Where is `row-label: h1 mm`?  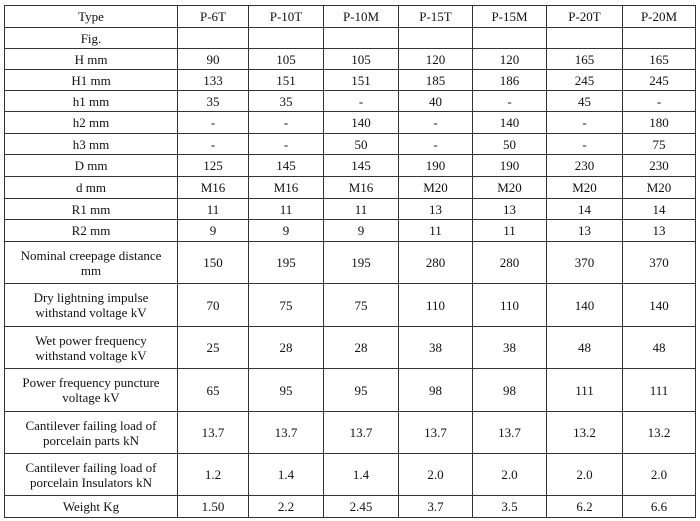
row-label: h1 mm is located at coordinates (91, 101).